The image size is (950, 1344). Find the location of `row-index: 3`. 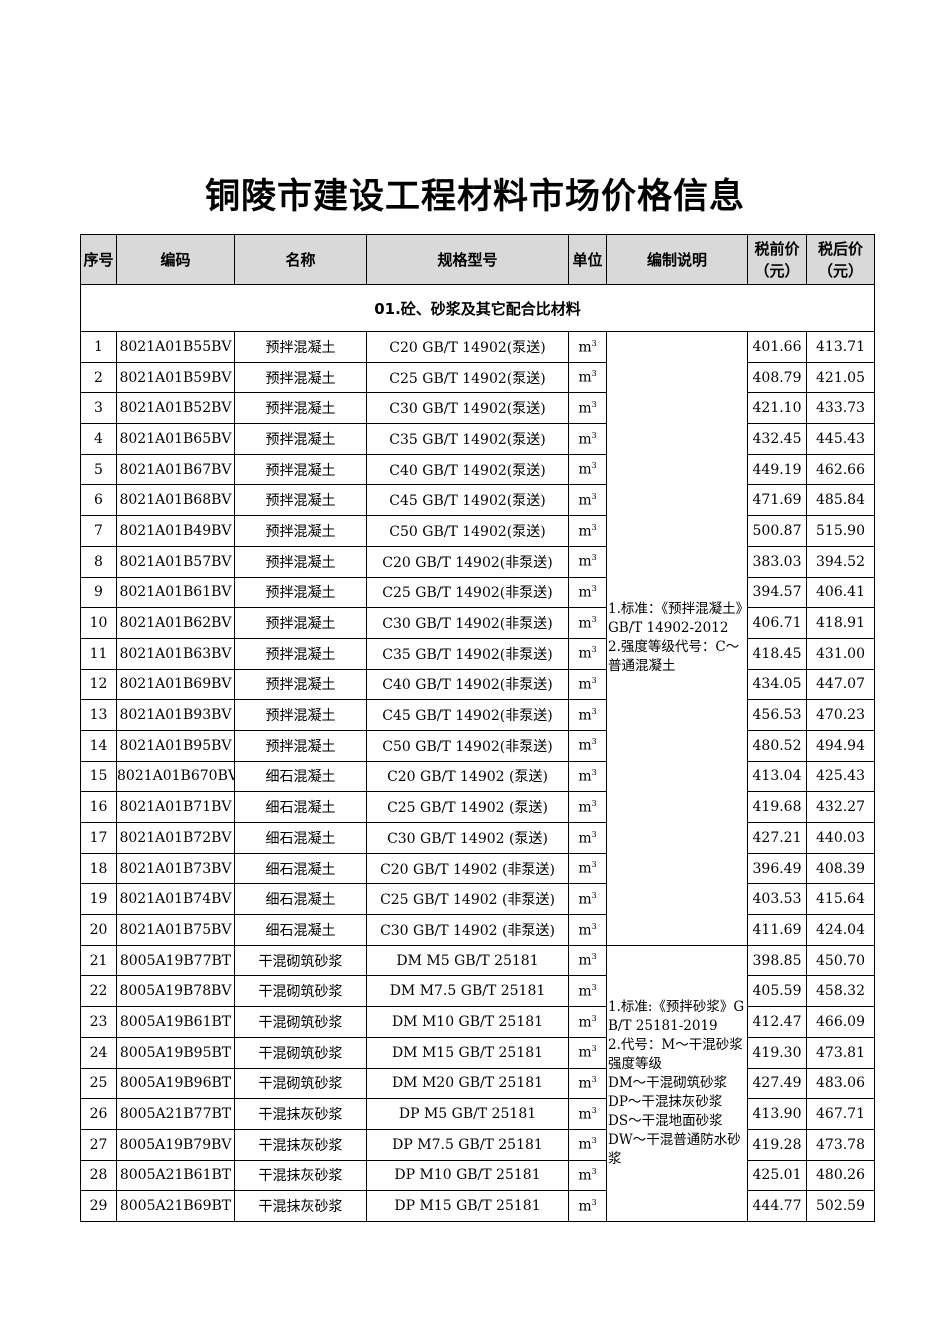

row-index: 3 is located at coordinates (98, 408).